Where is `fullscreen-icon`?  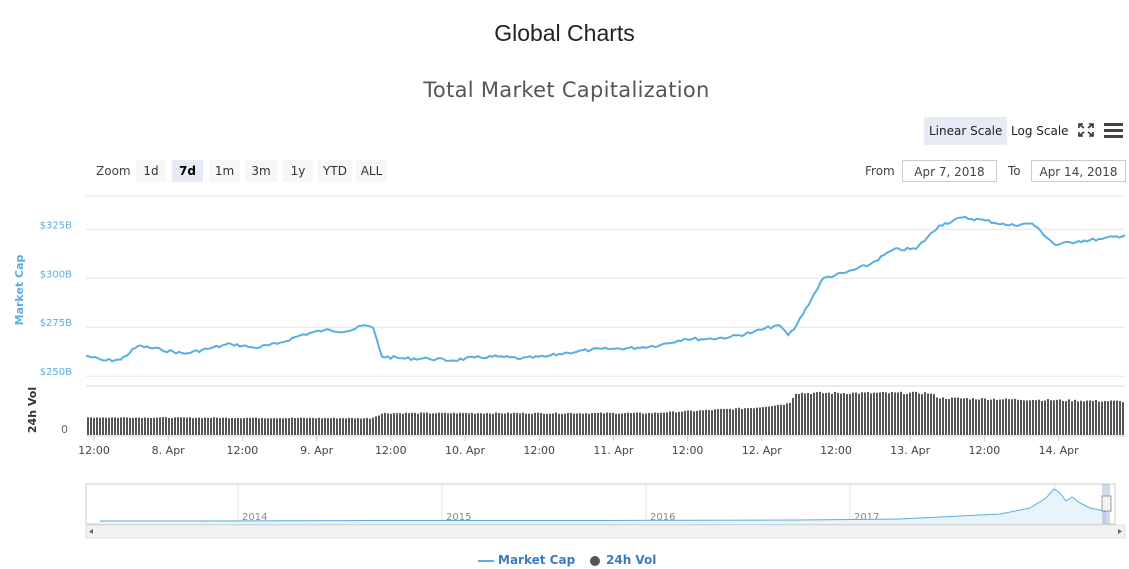 fullscreen-icon is located at coordinates (1086, 130).